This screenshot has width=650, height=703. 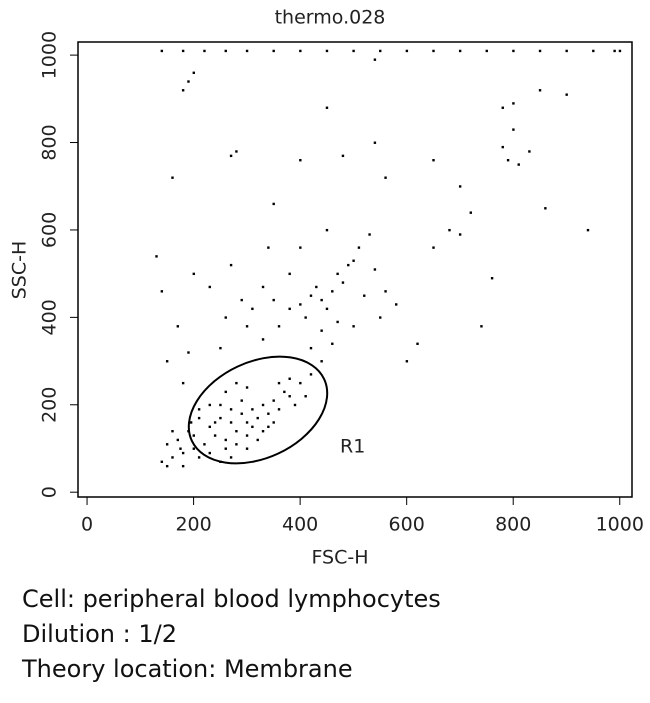 What do you see at coordinates (258, 410) in the screenshot?
I see `gate-r1` at bounding box center [258, 410].